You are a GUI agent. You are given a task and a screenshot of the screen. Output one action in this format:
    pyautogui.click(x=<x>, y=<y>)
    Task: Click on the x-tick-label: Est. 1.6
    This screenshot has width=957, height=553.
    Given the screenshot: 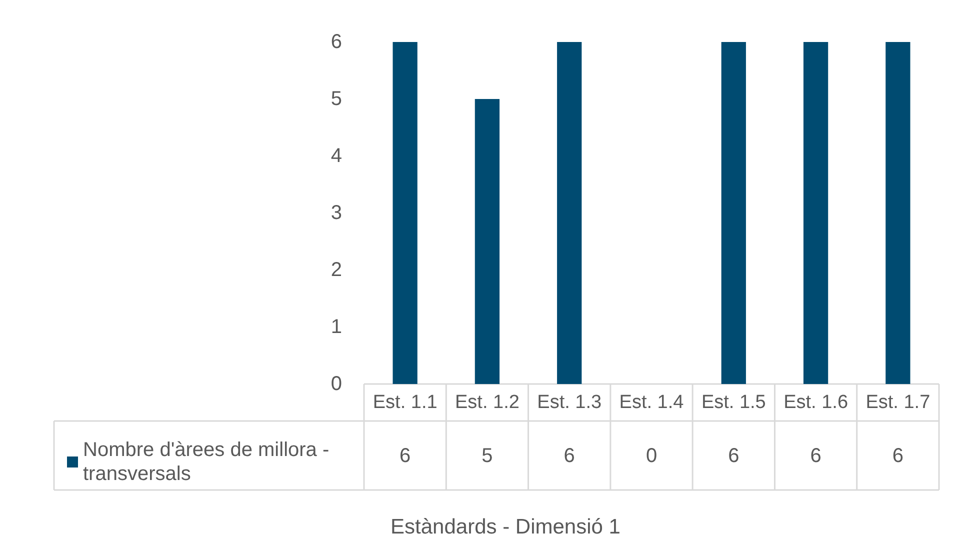 What is the action you would take?
    pyautogui.click(x=816, y=402)
    